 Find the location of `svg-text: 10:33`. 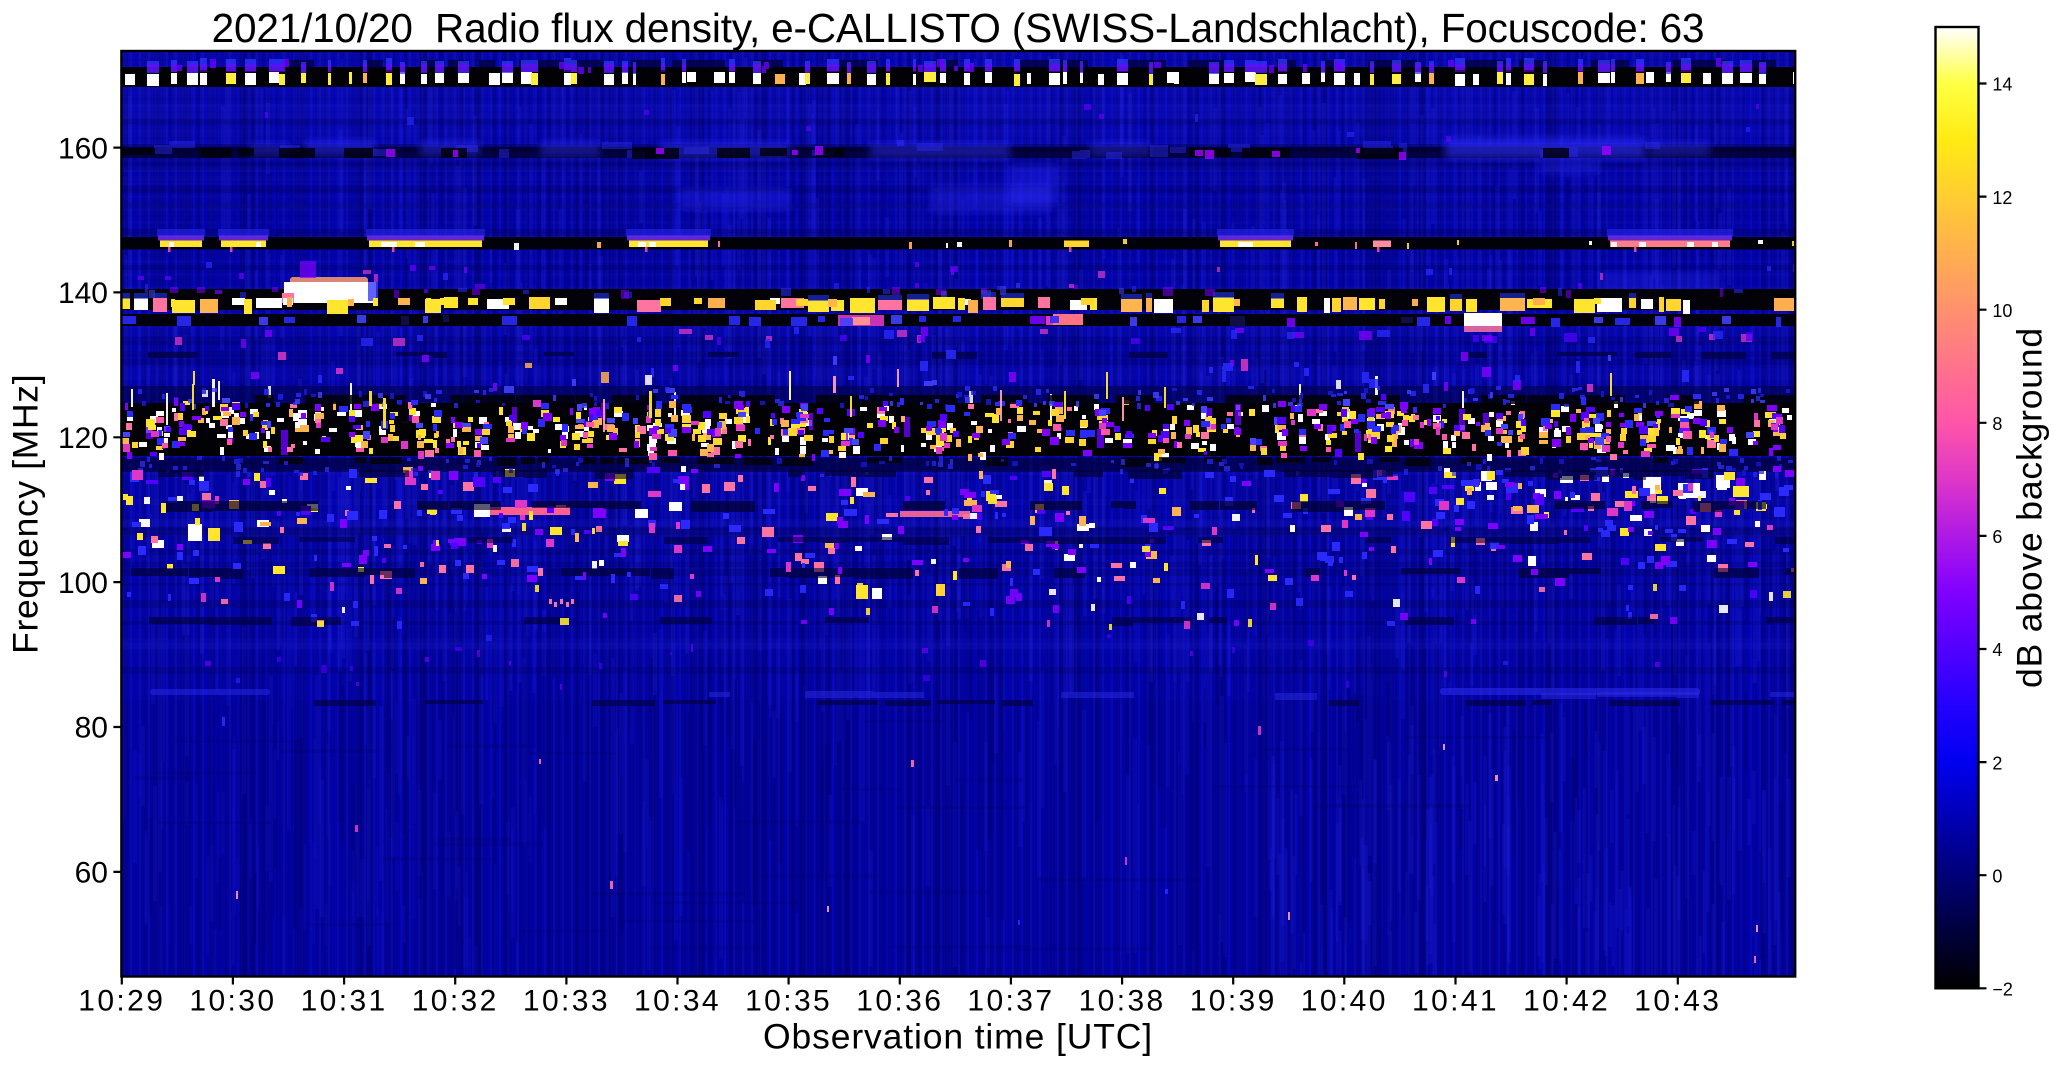

svg-text: 10:33 is located at coordinates (566, 1001).